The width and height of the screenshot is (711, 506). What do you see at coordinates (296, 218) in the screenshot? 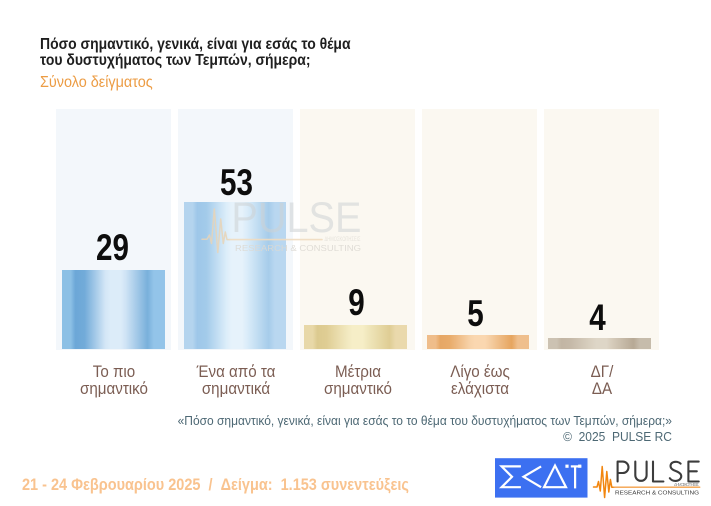
I see `svg-text: PULSE` at bounding box center [296, 218].